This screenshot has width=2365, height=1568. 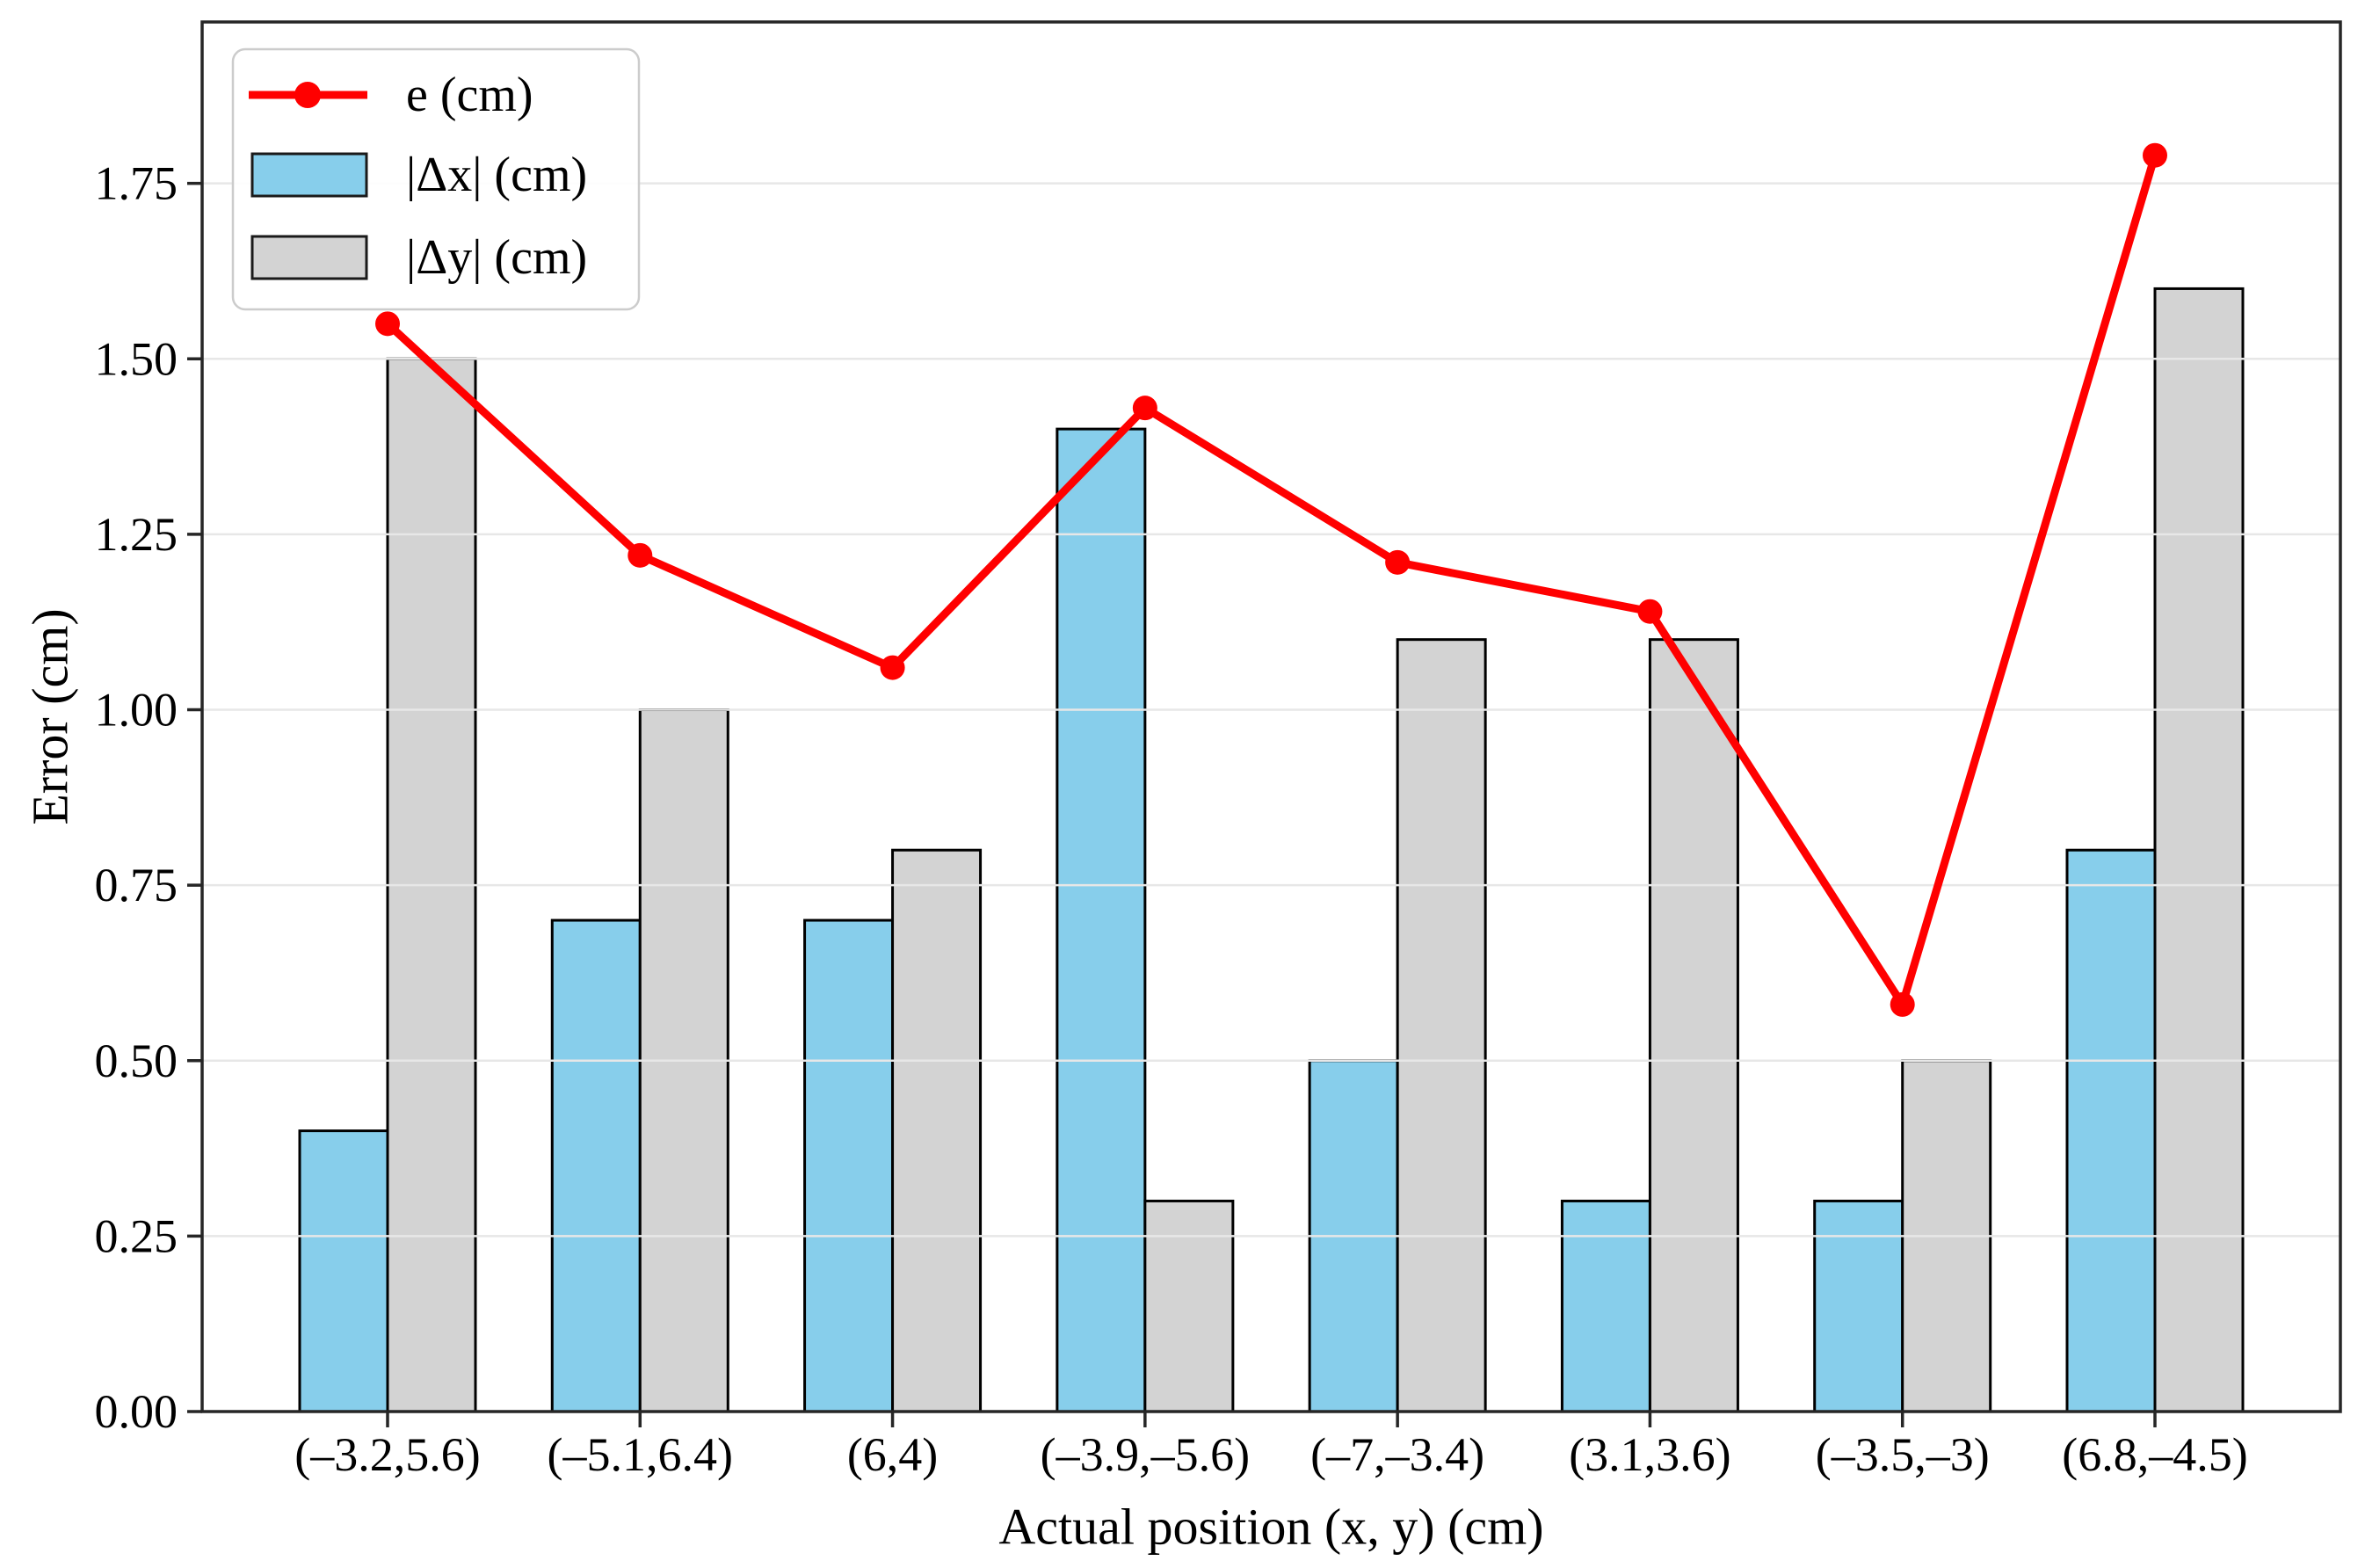 I want to click on y-tick-label-4: 1.00, so click(x=136, y=710).